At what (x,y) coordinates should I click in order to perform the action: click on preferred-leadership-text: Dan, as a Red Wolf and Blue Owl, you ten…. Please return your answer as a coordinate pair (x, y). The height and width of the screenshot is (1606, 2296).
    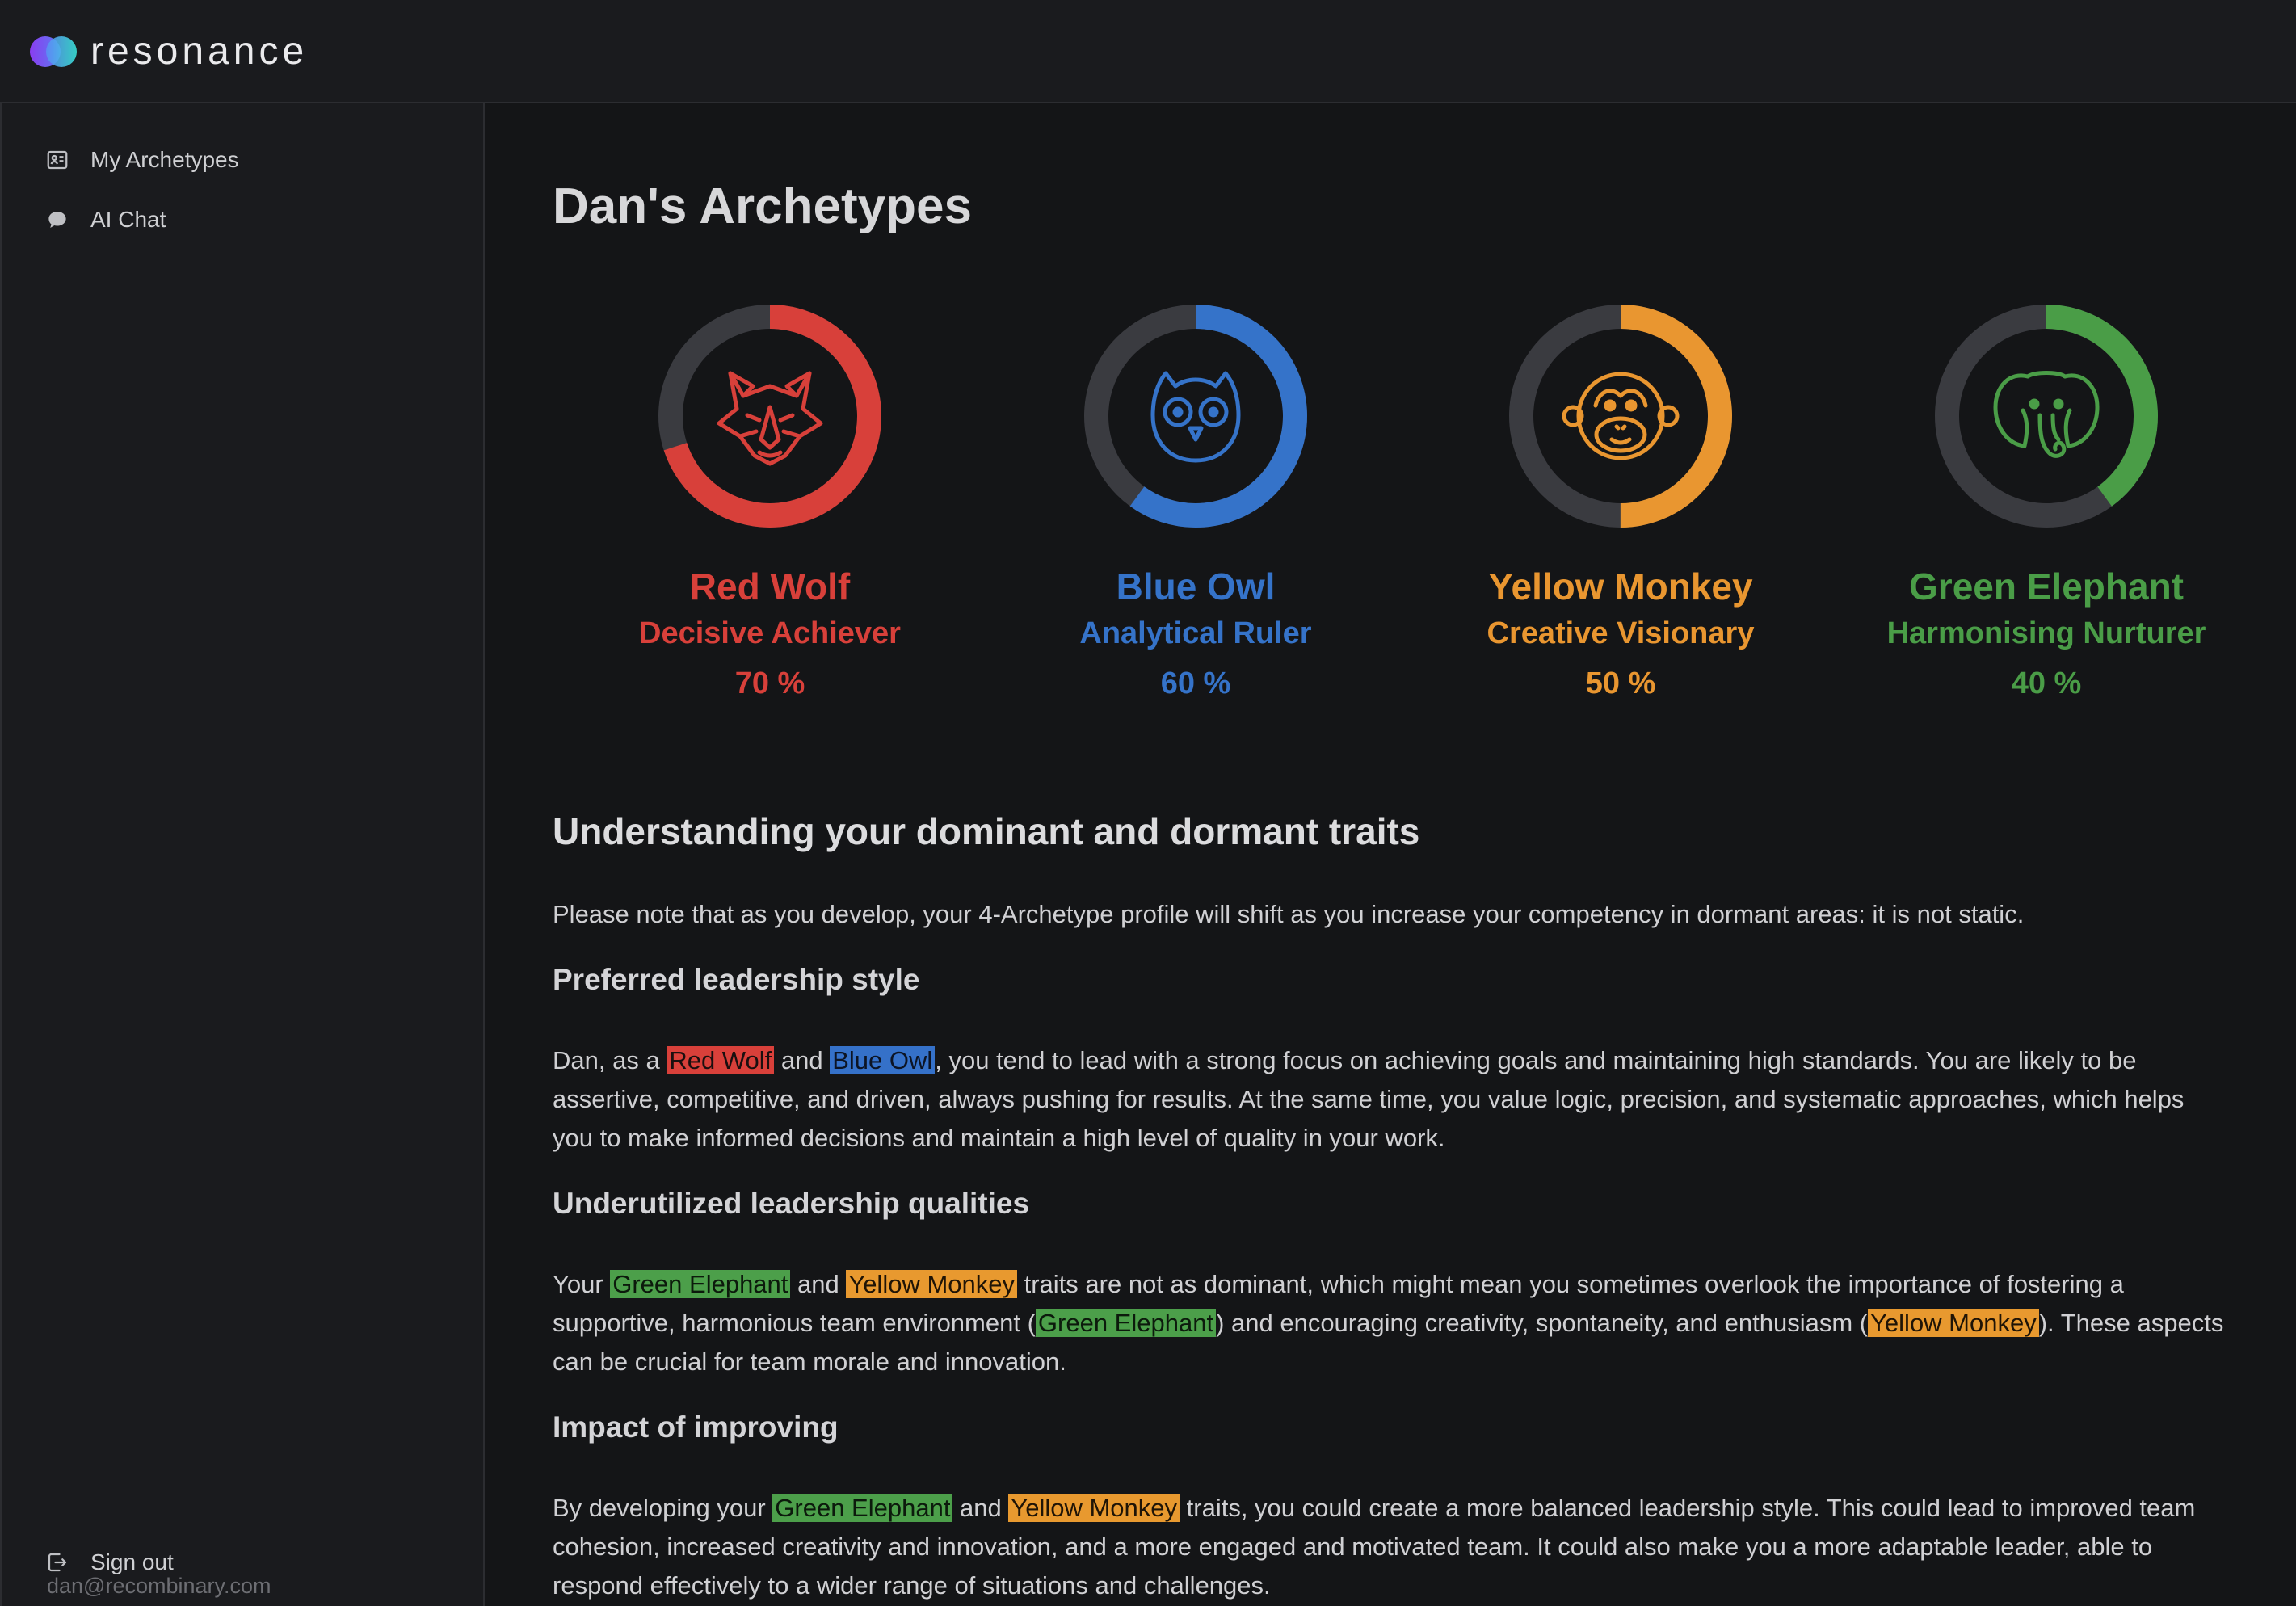
    Looking at the image, I should click on (1389, 1099).